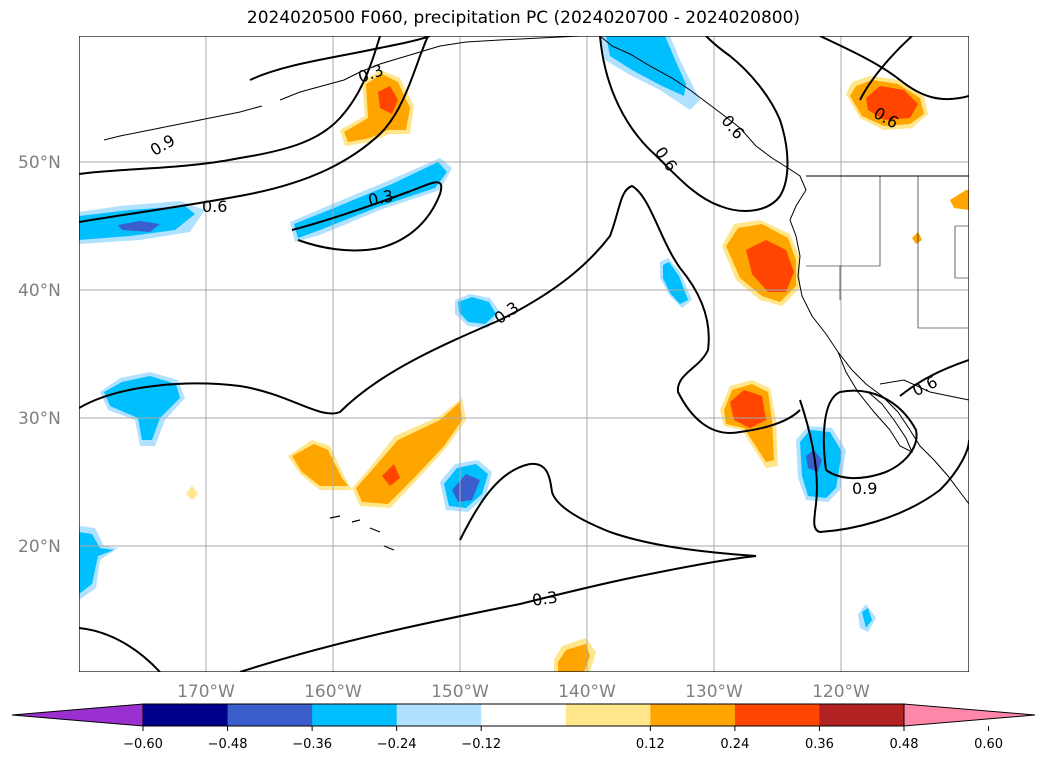  I want to click on pos-area-26n-west-core, so click(320, 465).